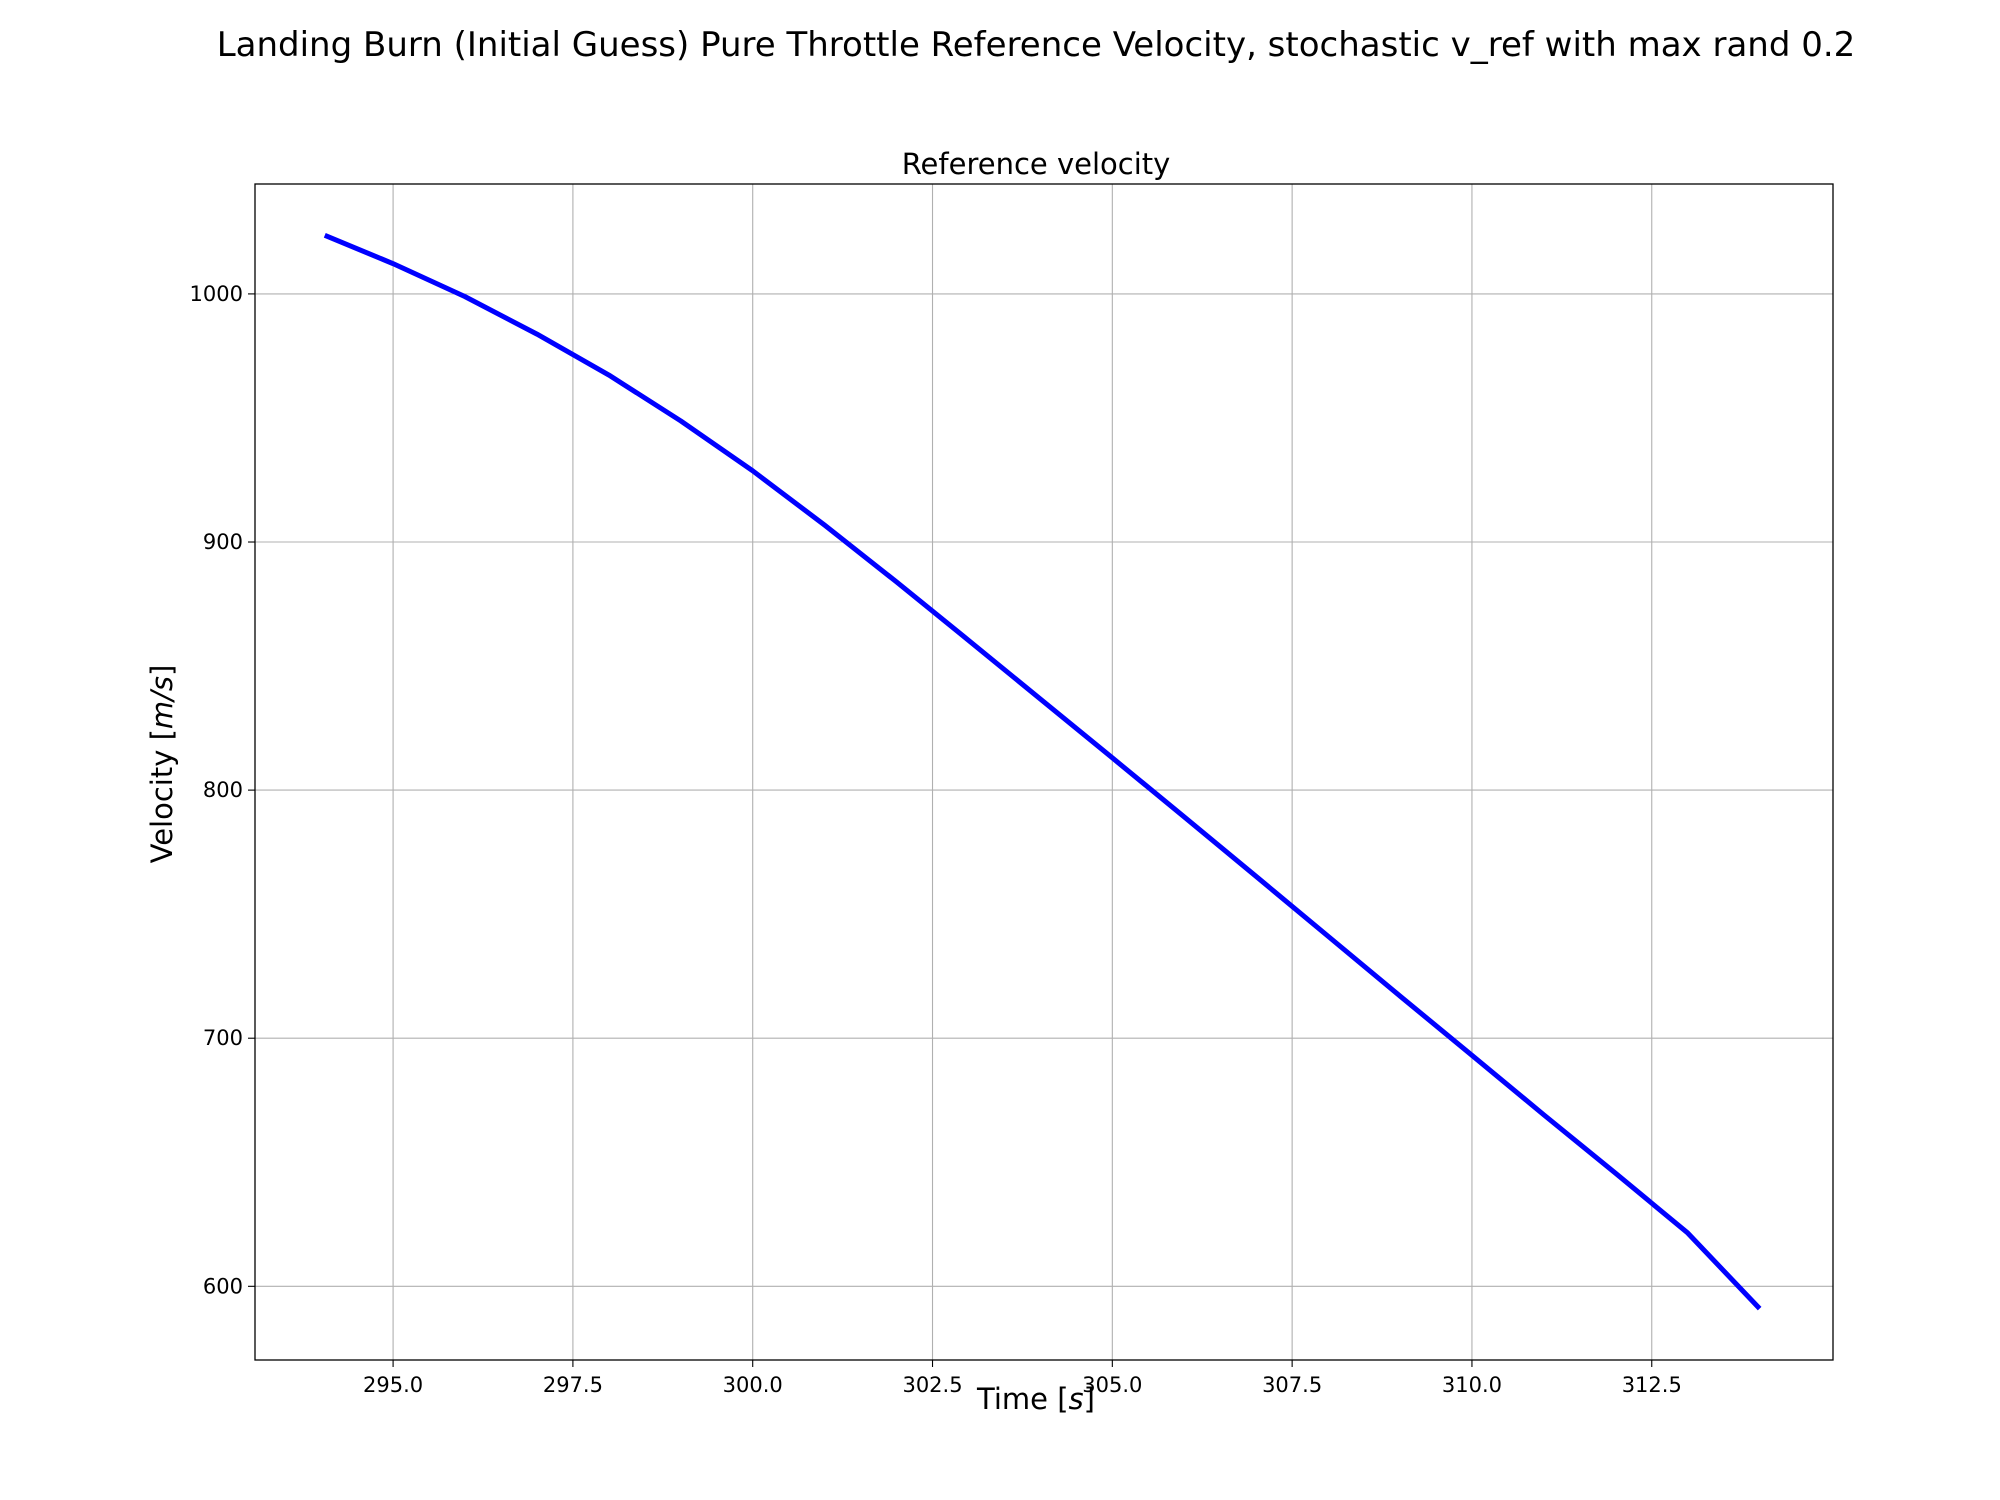 This screenshot has height=1500, width=2000. I want to click on x-tick-label: 295.0, so click(393, 1385).